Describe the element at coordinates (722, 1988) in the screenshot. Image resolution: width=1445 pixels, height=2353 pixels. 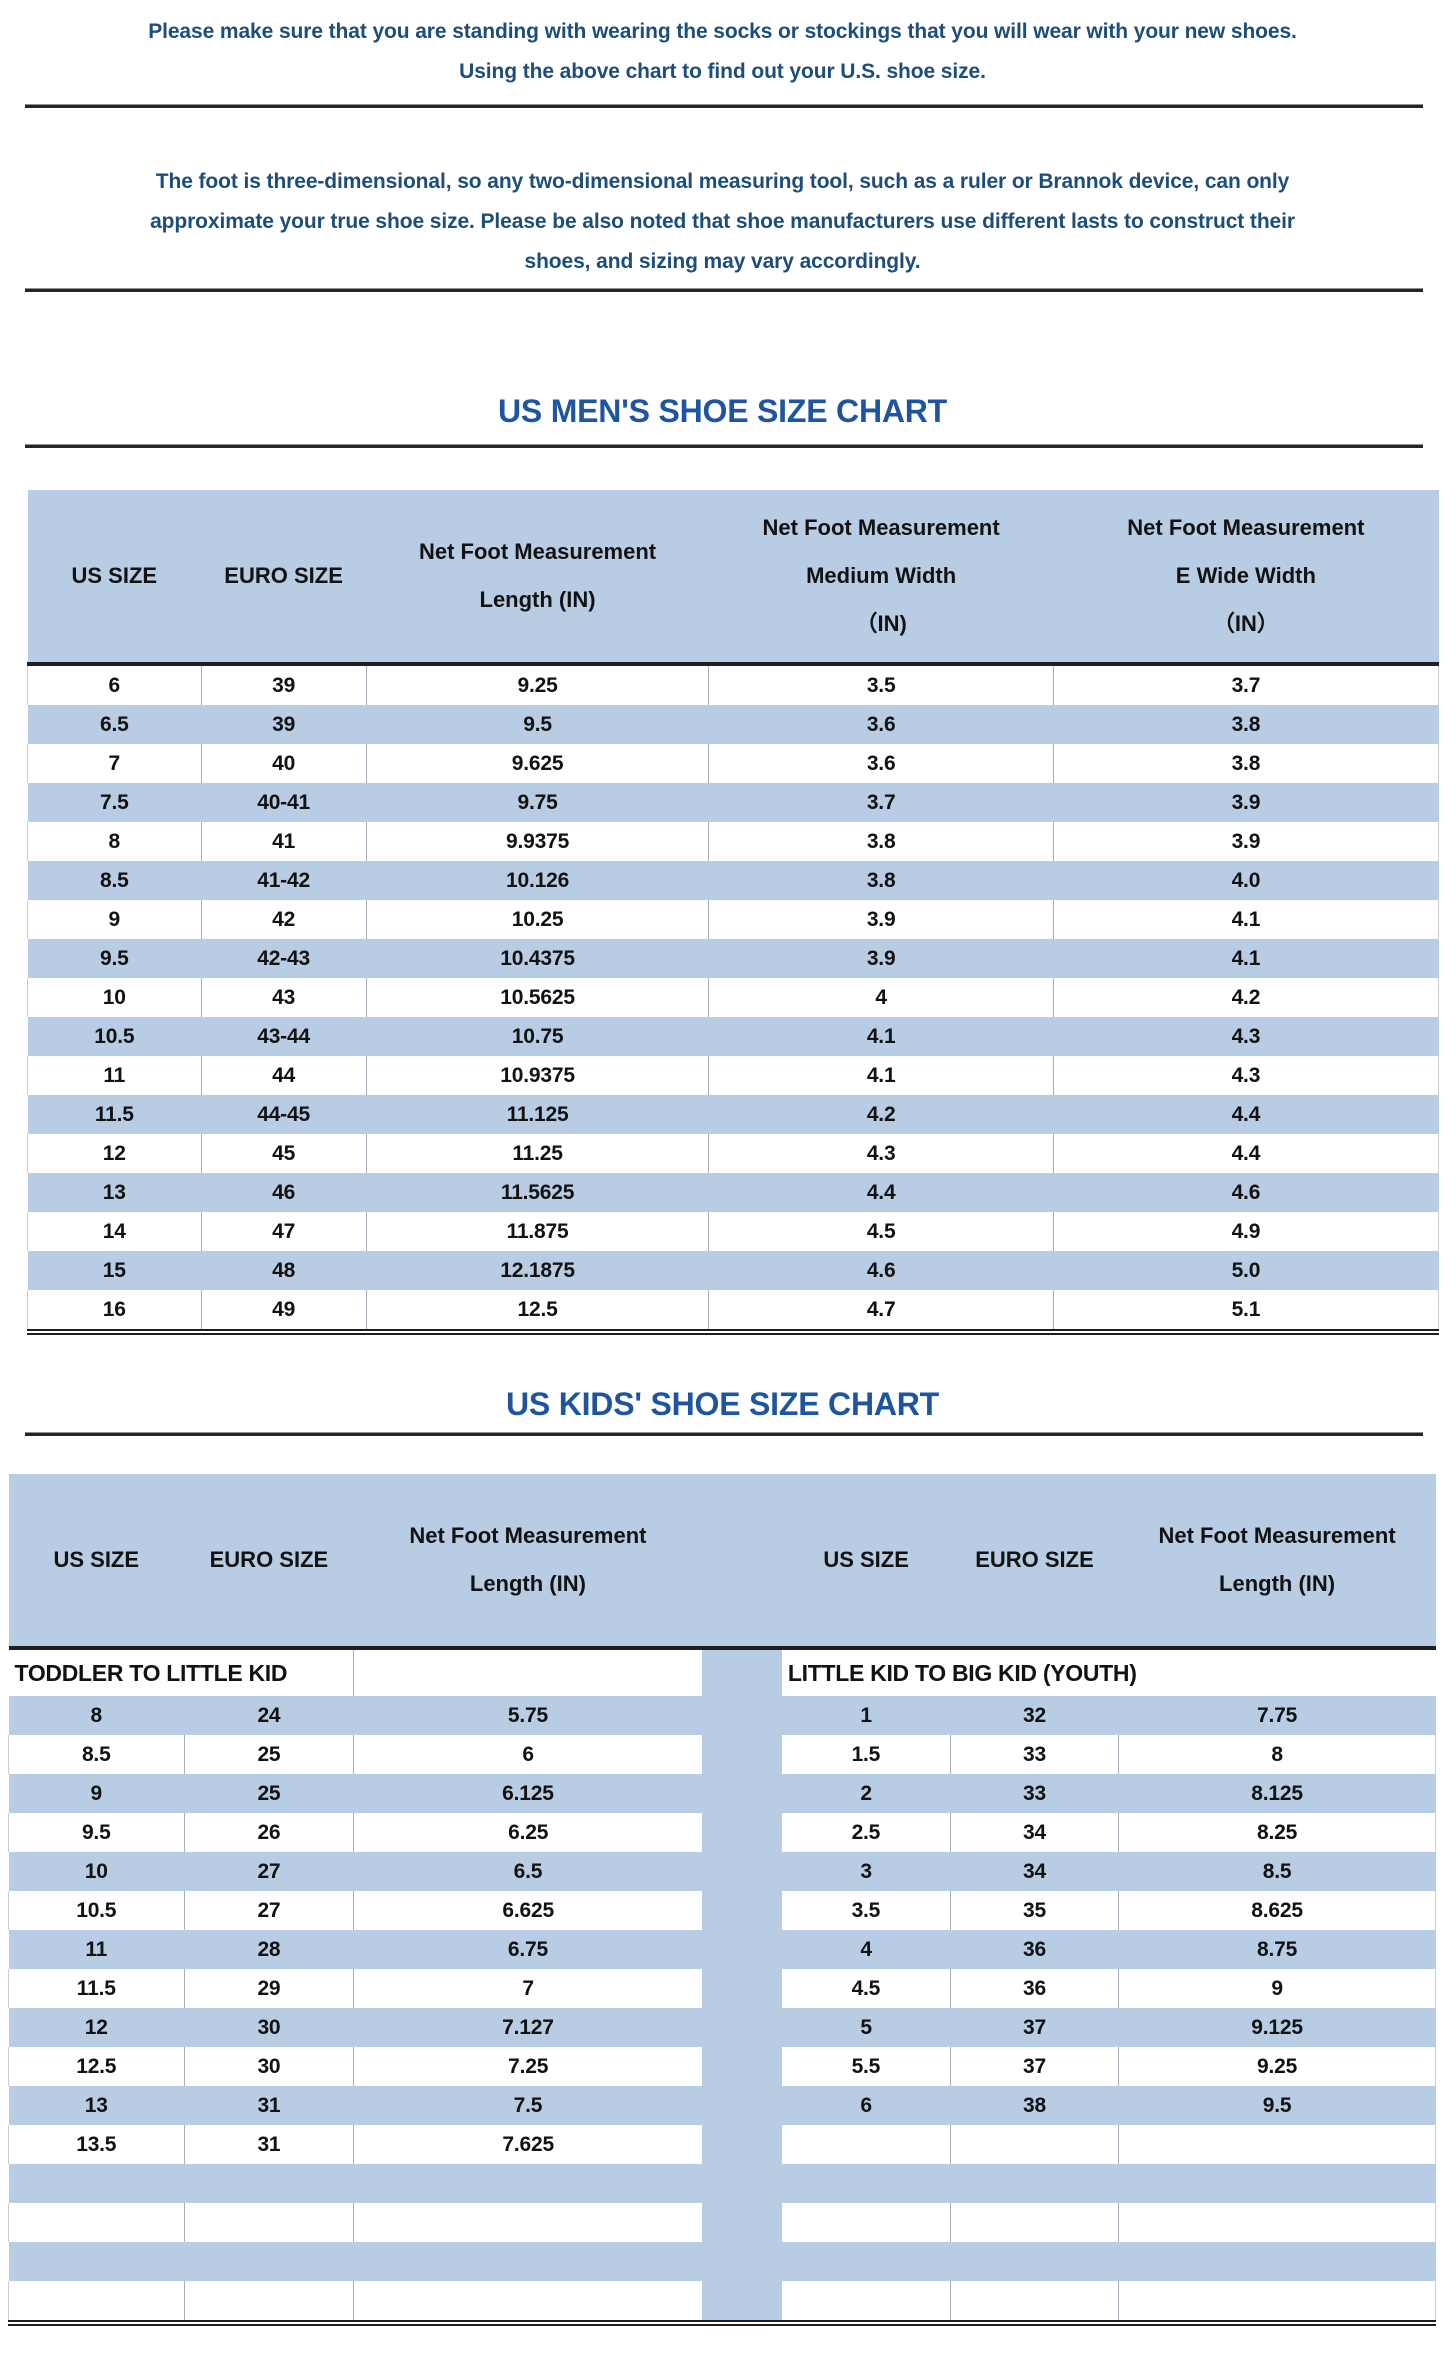
I see `table-row: 11.5 29 7 4.5 36 9` at that location.